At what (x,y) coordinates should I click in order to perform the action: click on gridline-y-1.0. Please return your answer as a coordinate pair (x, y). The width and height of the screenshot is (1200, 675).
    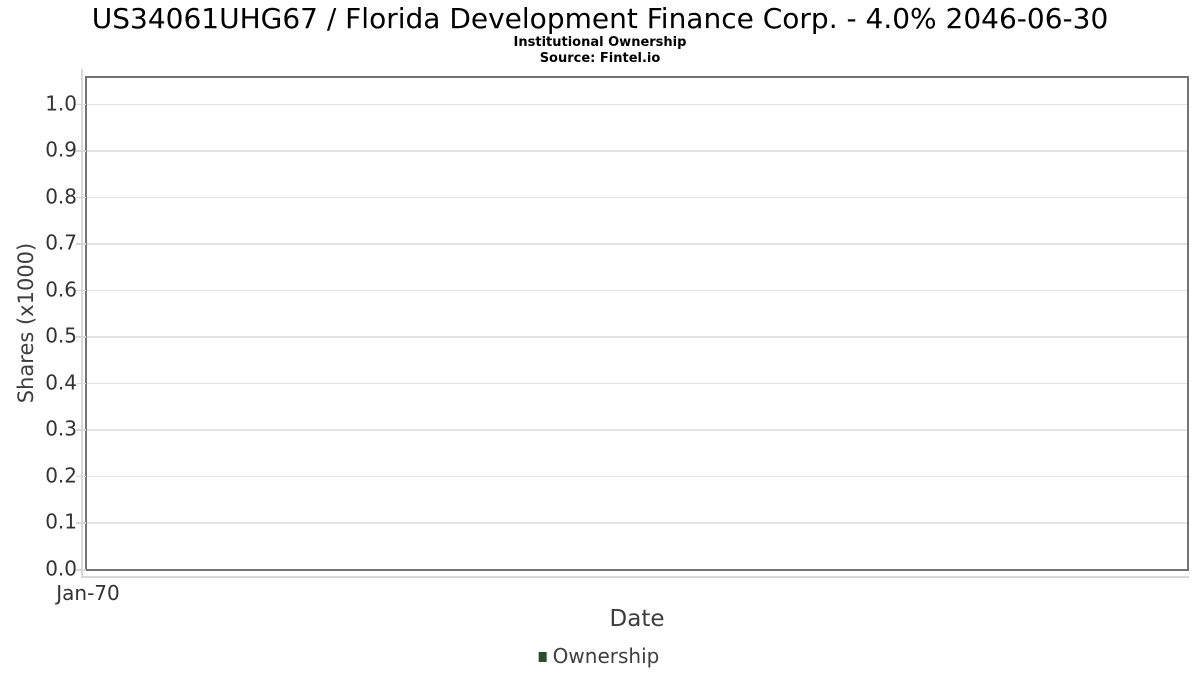
    Looking at the image, I should click on (637, 104).